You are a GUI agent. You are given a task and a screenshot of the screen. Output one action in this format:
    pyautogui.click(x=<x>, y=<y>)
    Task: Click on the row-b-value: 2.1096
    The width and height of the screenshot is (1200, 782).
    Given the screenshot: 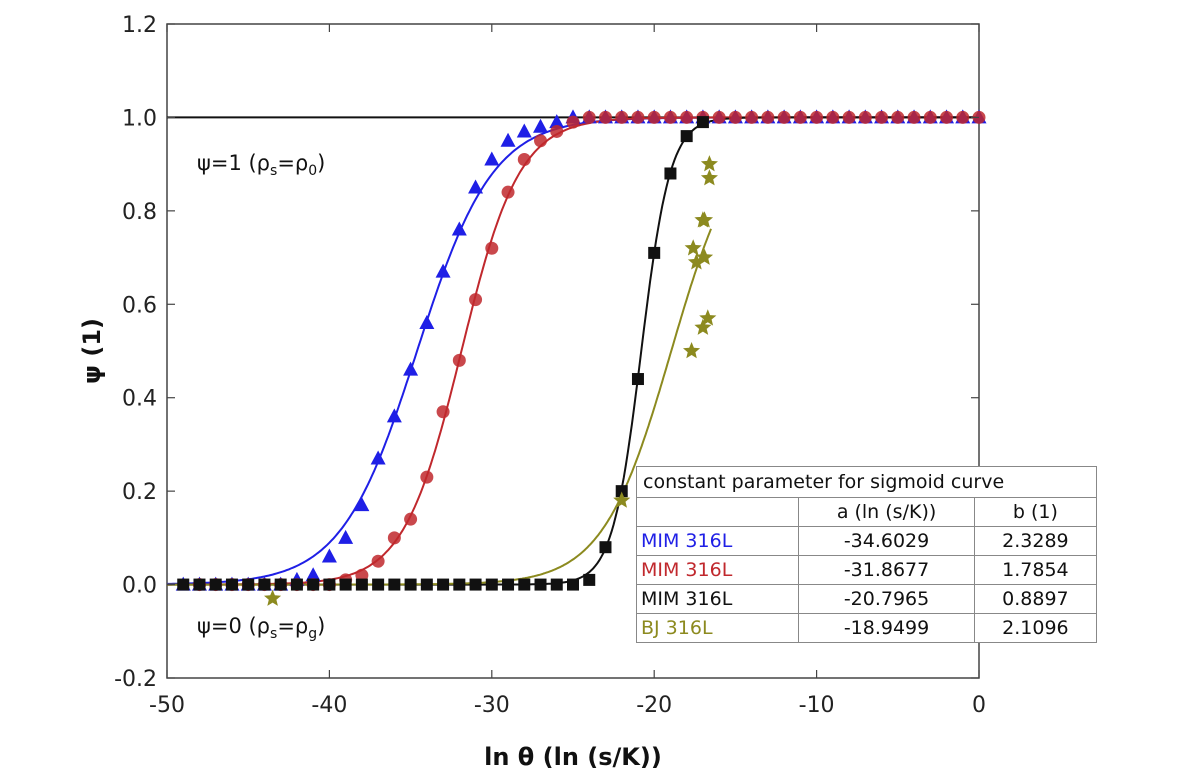 What is the action you would take?
    pyautogui.click(x=1035, y=628)
    